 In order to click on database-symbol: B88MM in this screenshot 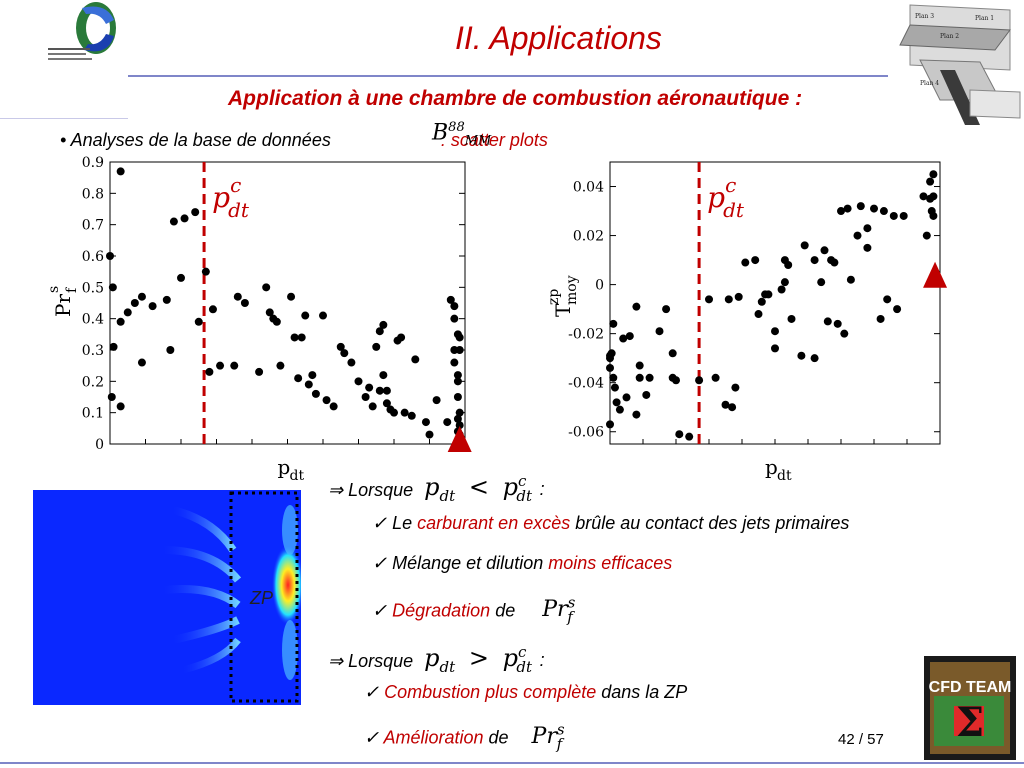, I will do `click(461, 134)`.